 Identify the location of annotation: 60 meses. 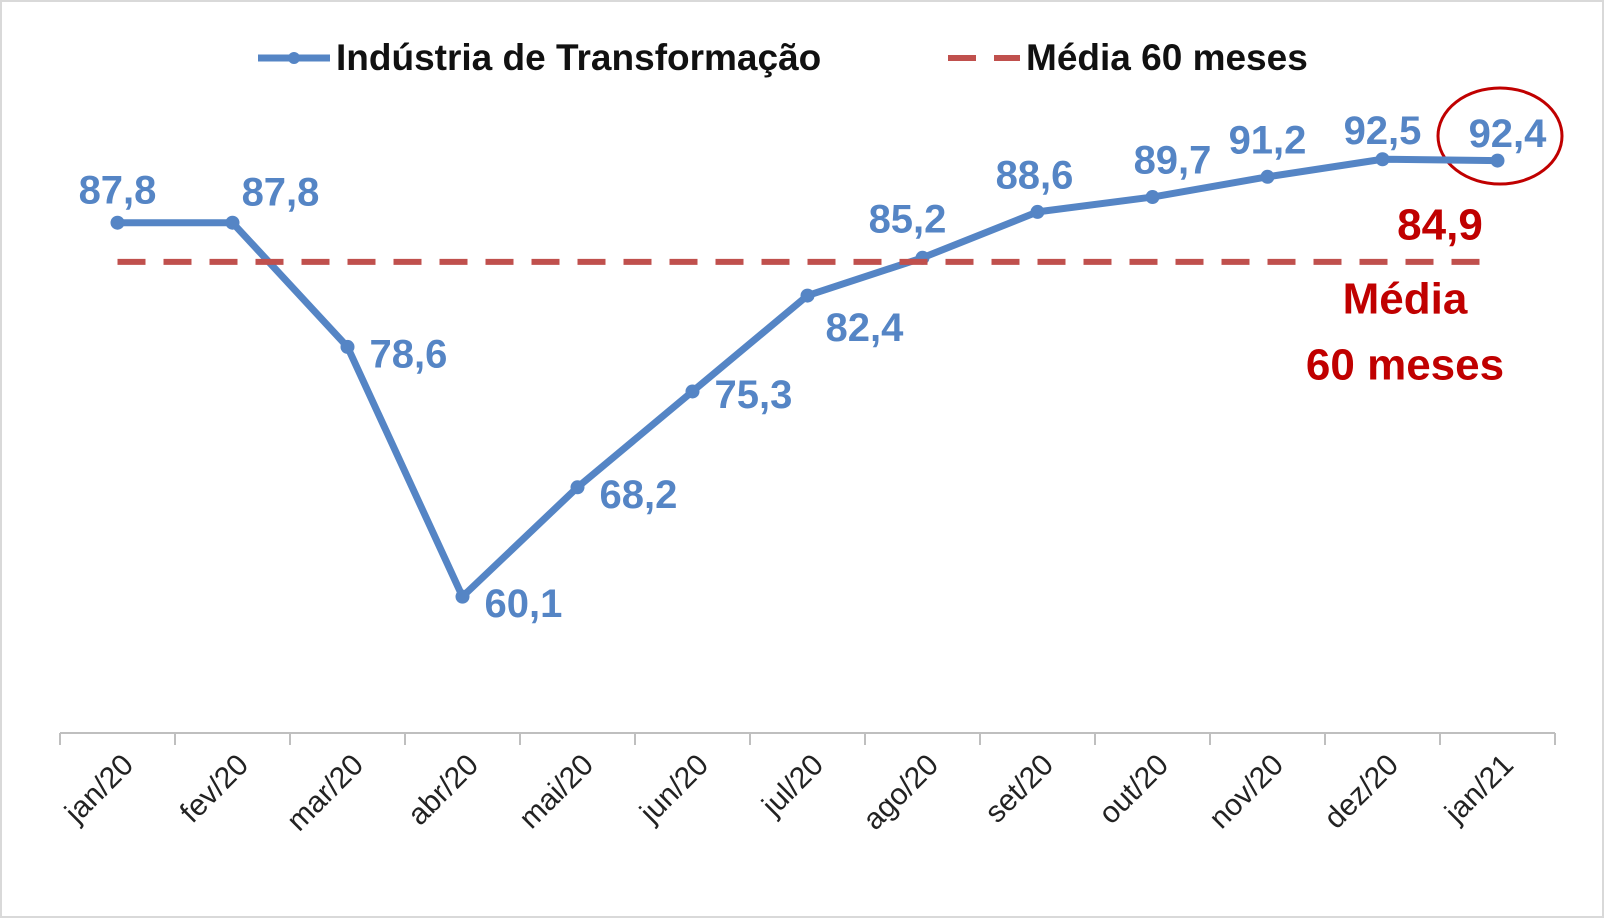
(1405, 365).